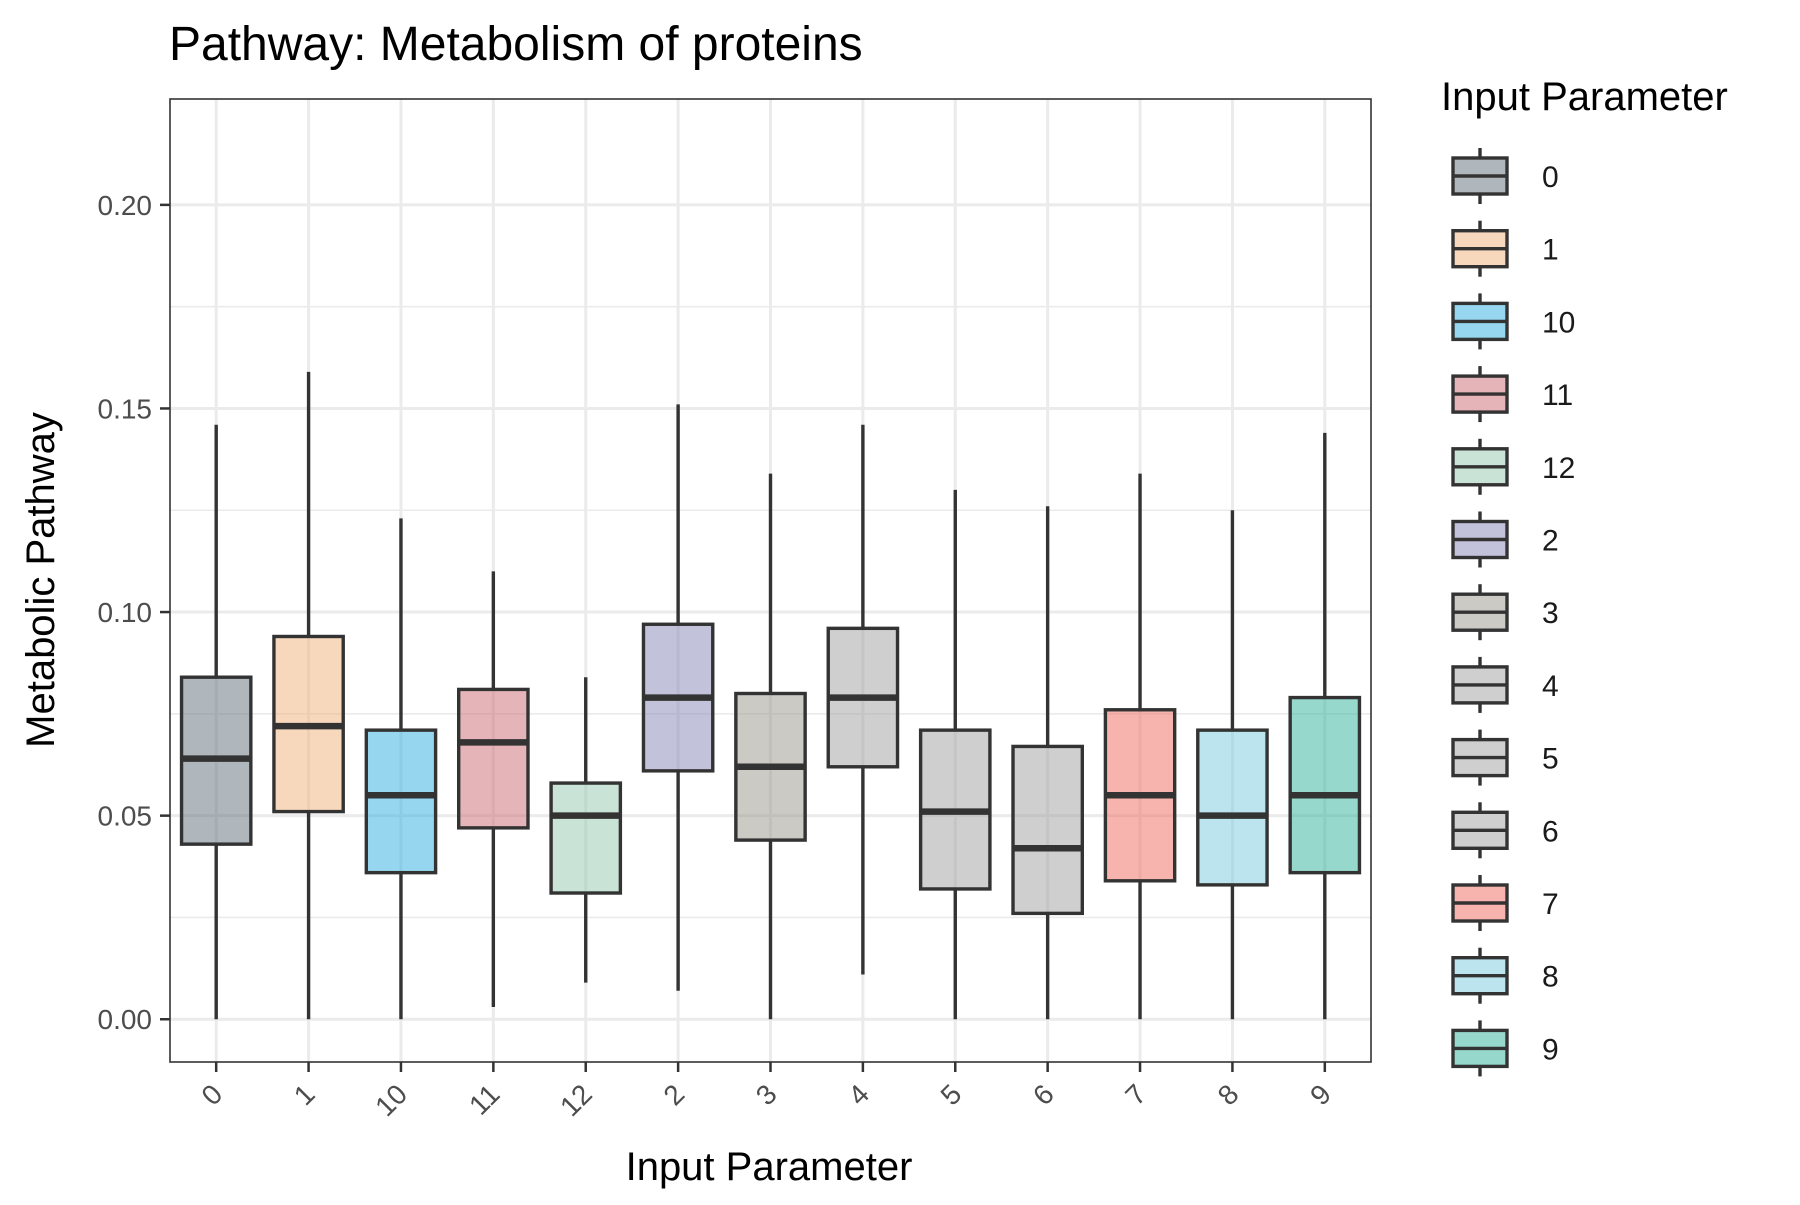  I want to click on legend-item-6: 6, so click(1505, 830).